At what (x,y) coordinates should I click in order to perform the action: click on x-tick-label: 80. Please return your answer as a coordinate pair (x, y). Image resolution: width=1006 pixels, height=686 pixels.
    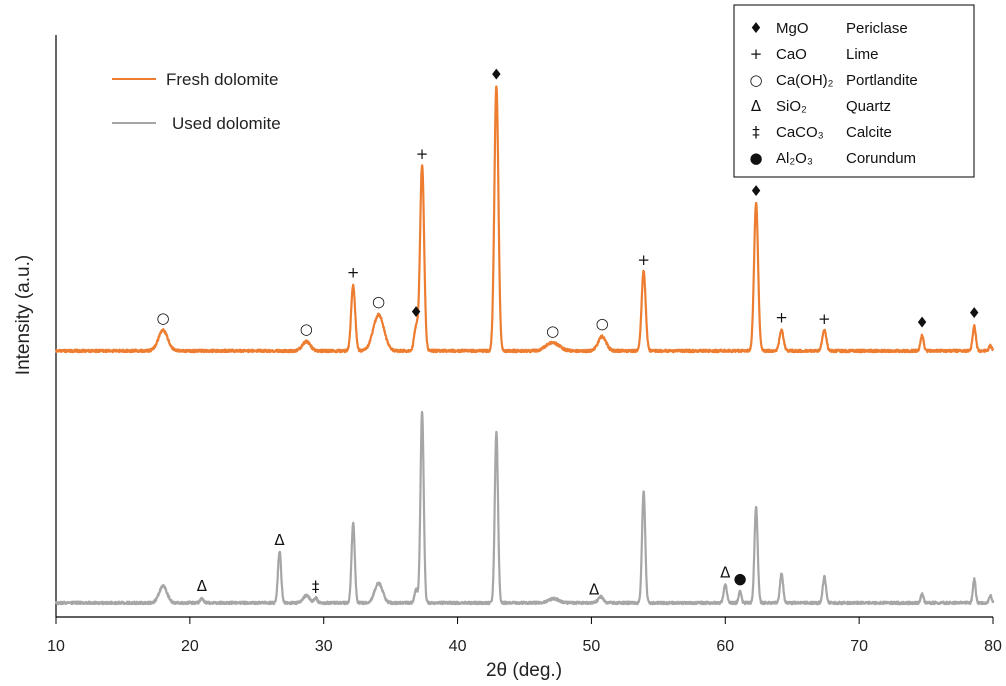
    Looking at the image, I should click on (993, 646).